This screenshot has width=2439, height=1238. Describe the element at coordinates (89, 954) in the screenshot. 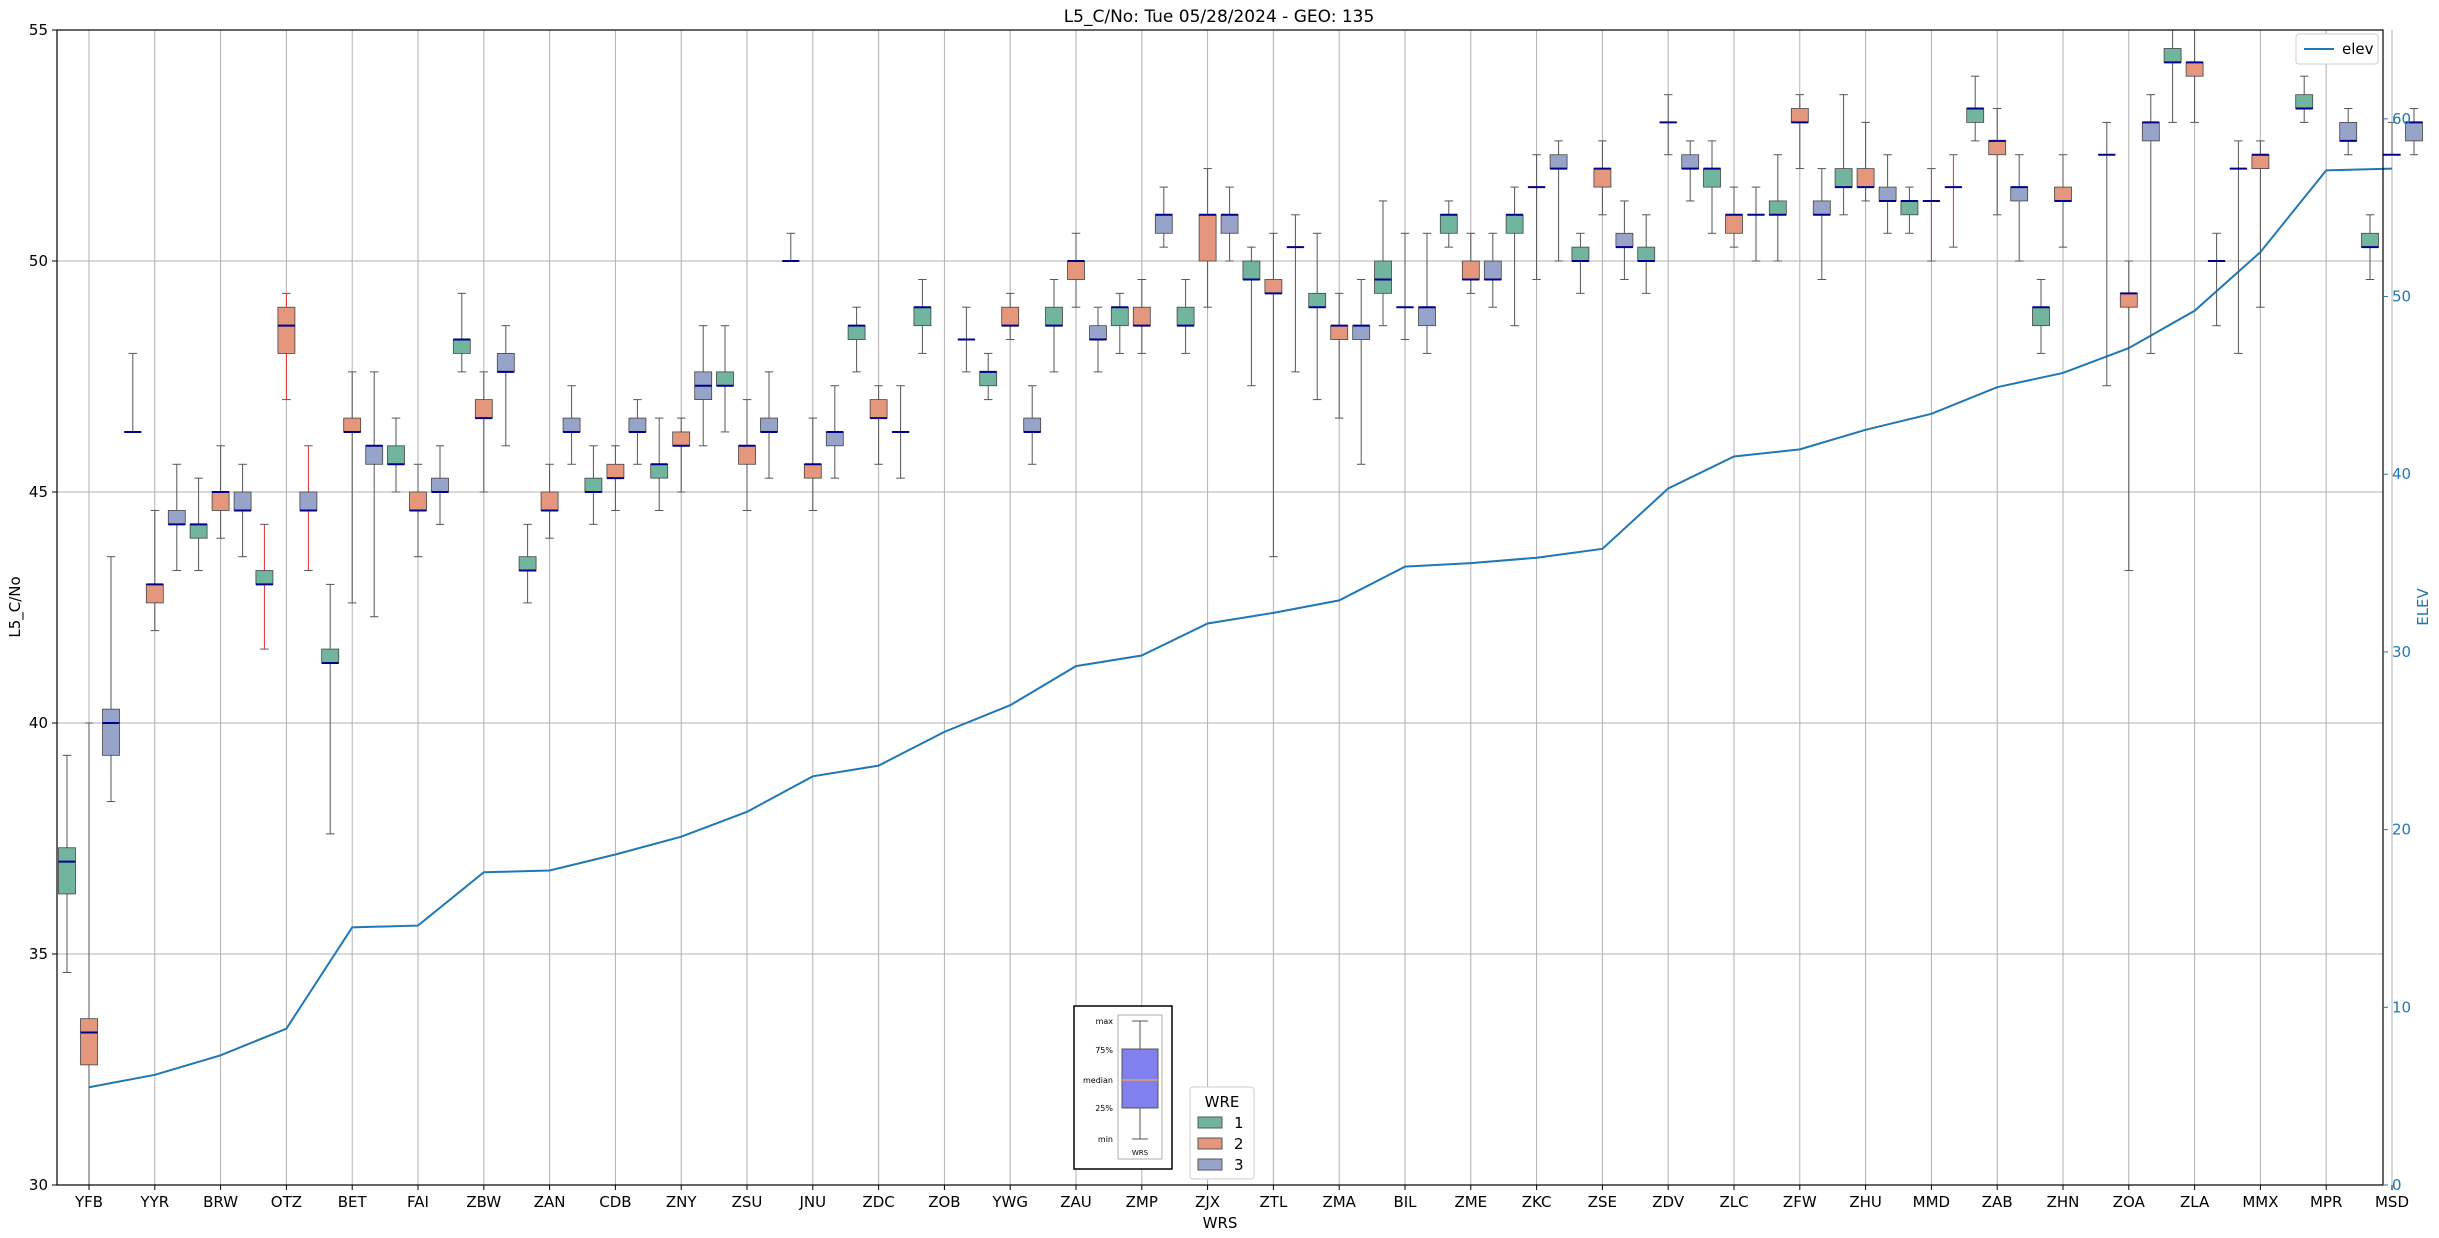

I see `box-wre2-yfb` at that location.